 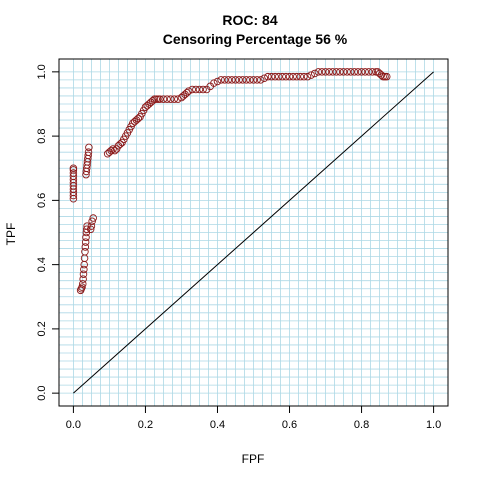 I want to click on x-tick-label: 0.4, so click(x=217, y=425).